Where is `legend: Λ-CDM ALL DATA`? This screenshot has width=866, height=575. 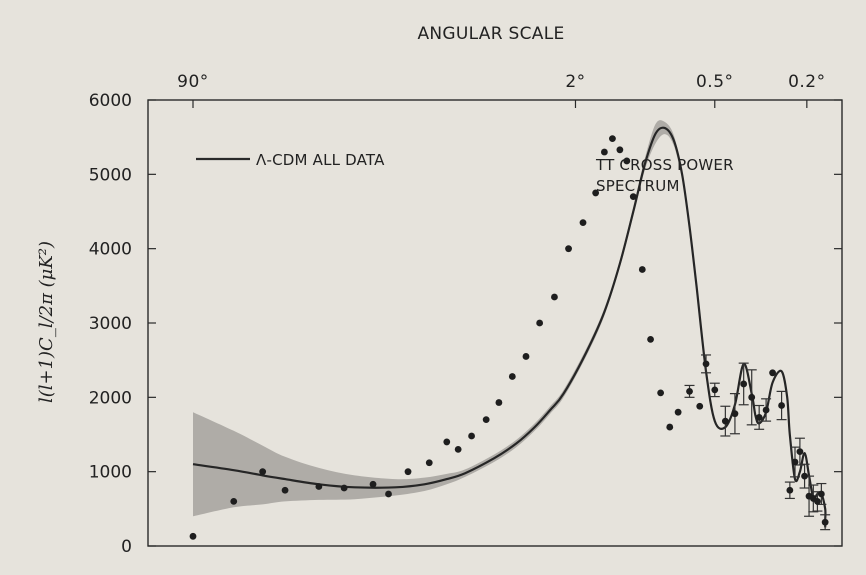
legend: Λ-CDM ALL DATA is located at coordinates (290, 160).